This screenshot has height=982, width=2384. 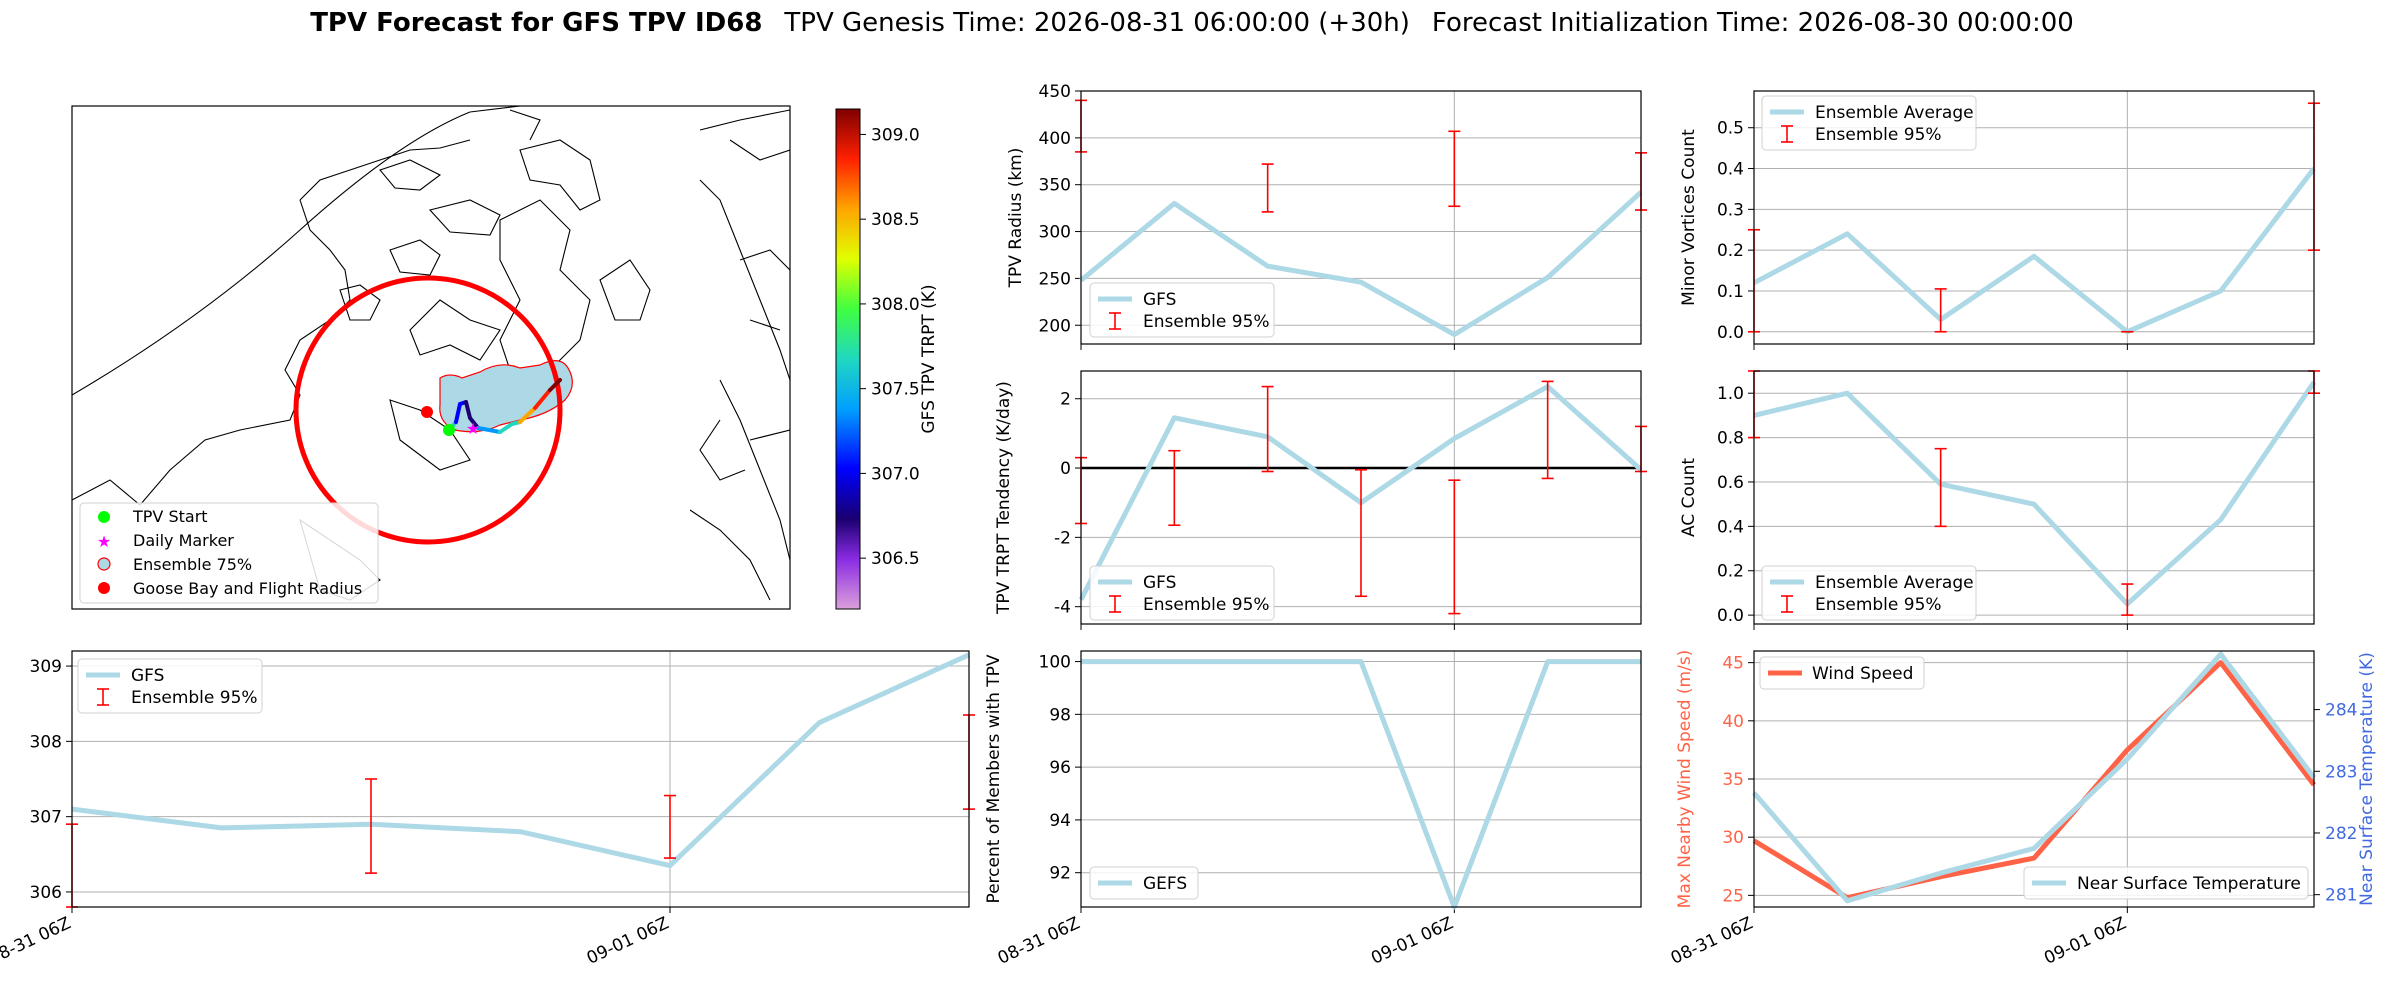 What do you see at coordinates (625, 290) in the screenshot?
I see `coast-iceland` at bounding box center [625, 290].